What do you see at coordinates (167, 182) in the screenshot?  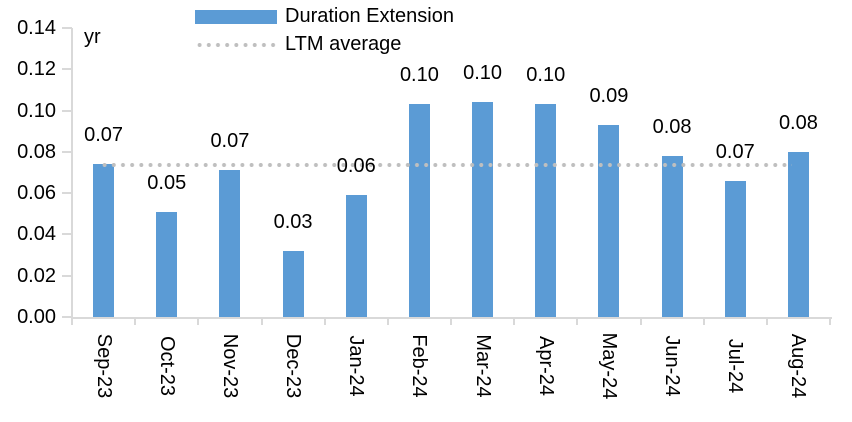 I see `bar-value-label: 0.05` at bounding box center [167, 182].